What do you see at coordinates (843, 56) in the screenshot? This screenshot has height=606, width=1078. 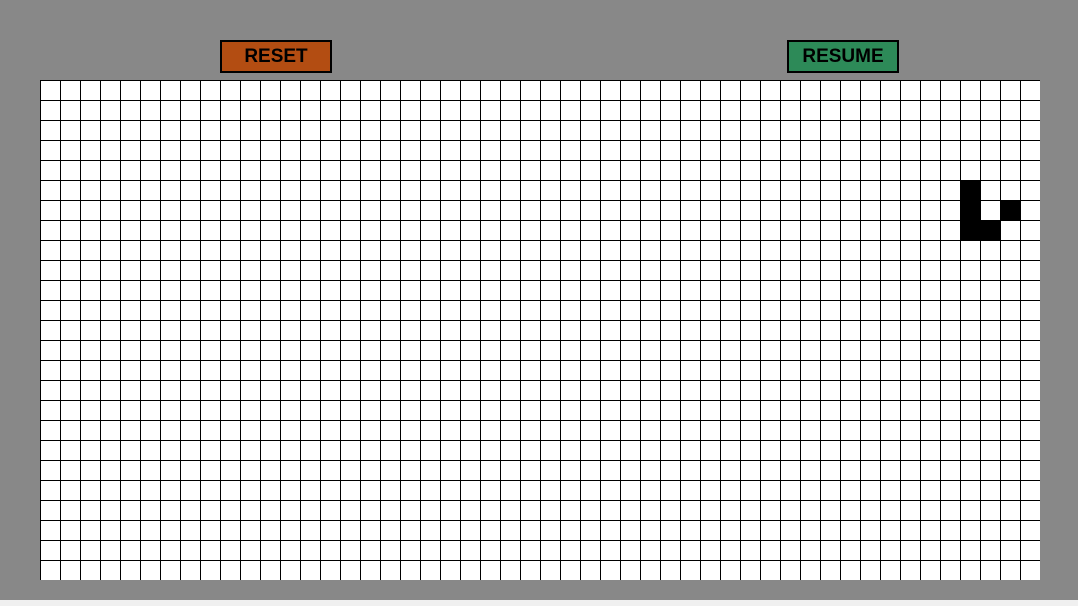 I see `resume-button: RESUME` at bounding box center [843, 56].